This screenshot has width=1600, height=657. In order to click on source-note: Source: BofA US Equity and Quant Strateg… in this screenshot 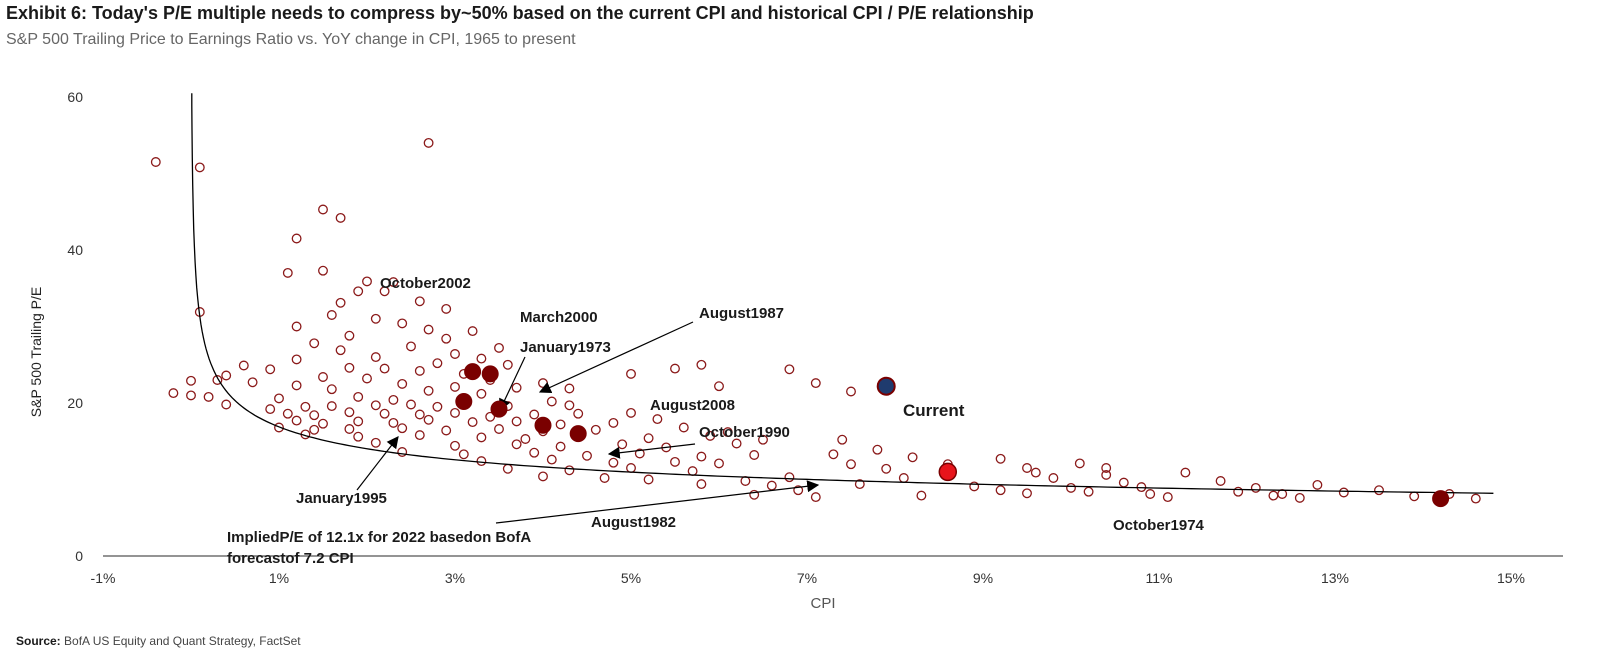, I will do `click(158, 641)`.